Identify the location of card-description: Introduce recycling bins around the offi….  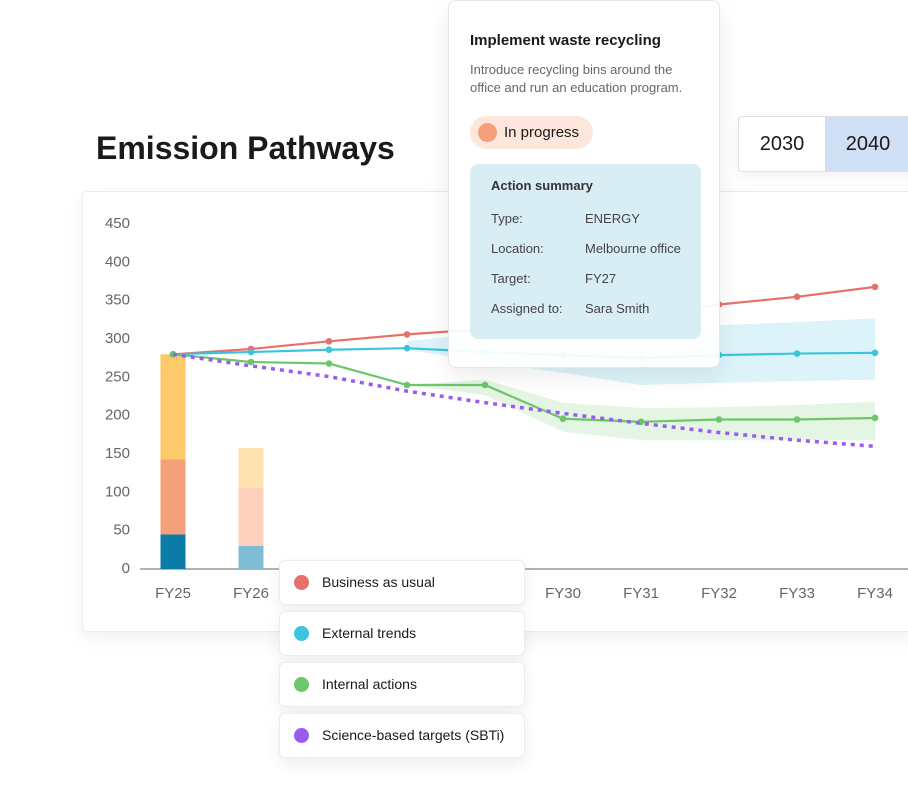
(576, 78).